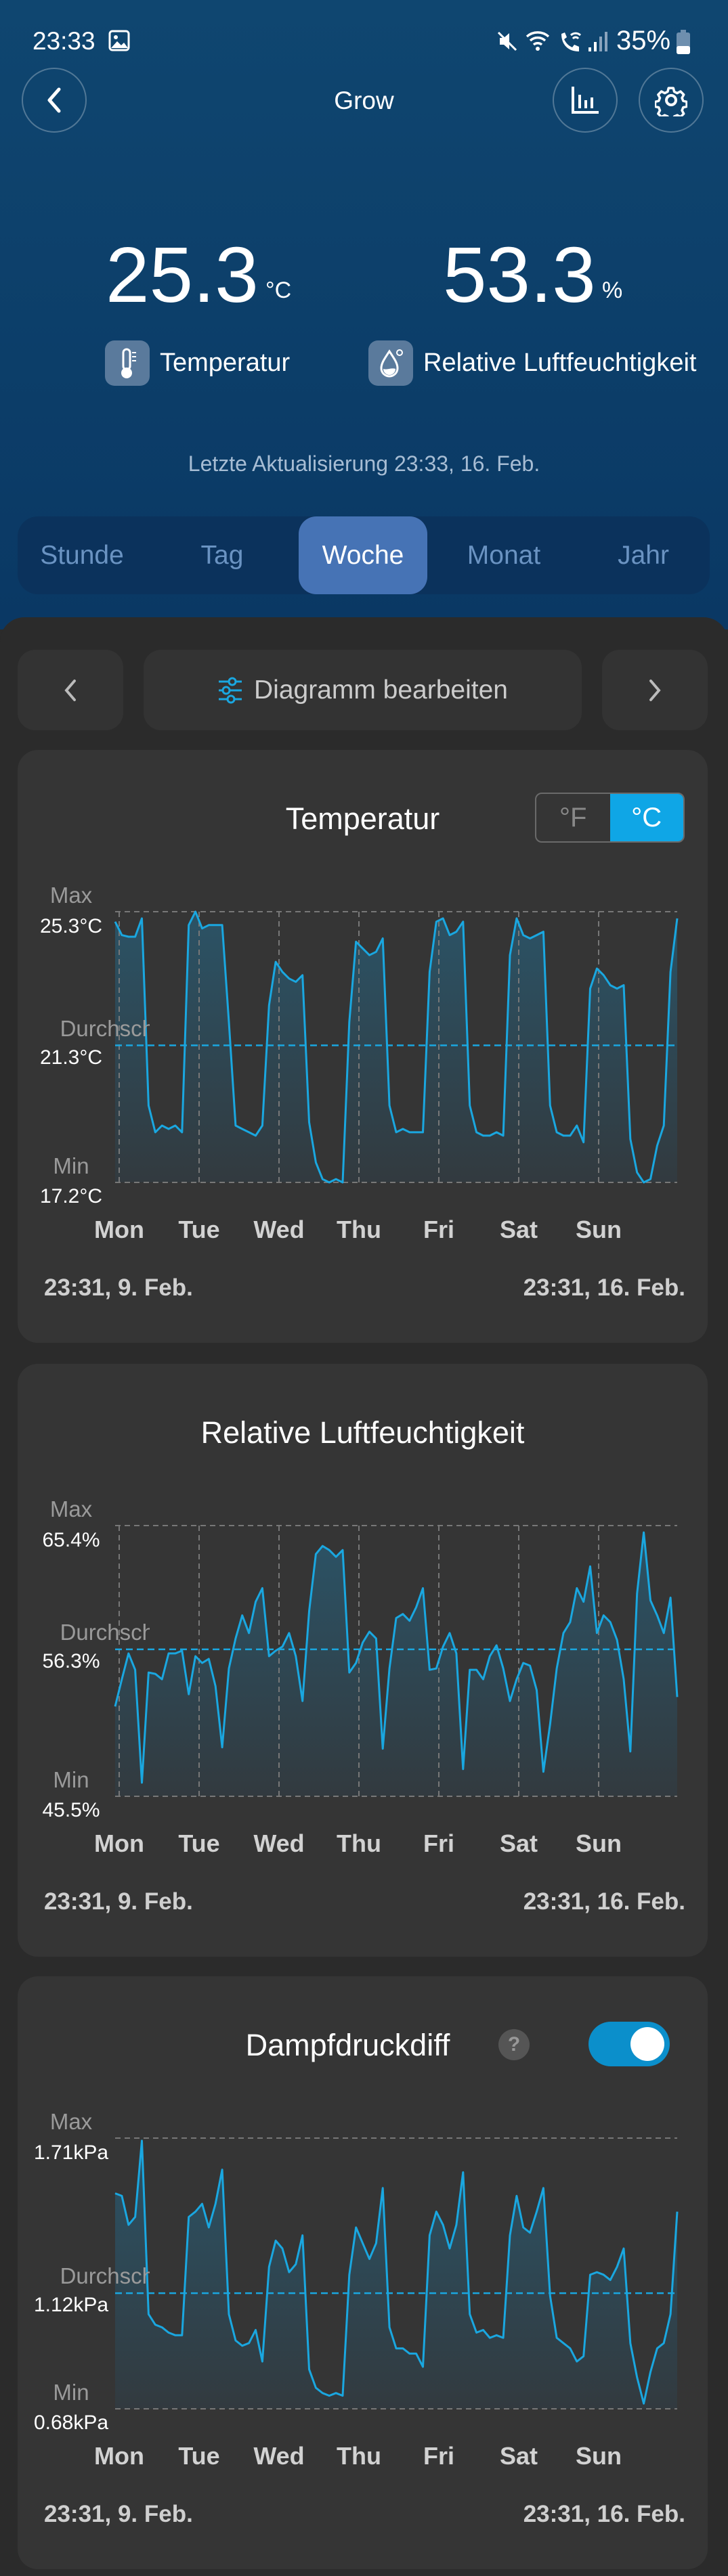 Image resolution: width=728 pixels, height=2576 pixels. What do you see at coordinates (71, 2305) in the screenshot?
I see `average-value: 1.12kPa` at bounding box center [71, 2305].